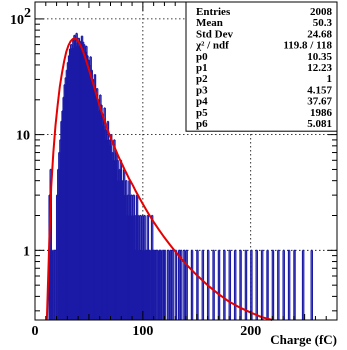 The height and width of the screenshot is (350, 347). Describe the element at coordinates (303, 339) in the screenshot. I see `x-axis-title: Charge (fC)` at that location.